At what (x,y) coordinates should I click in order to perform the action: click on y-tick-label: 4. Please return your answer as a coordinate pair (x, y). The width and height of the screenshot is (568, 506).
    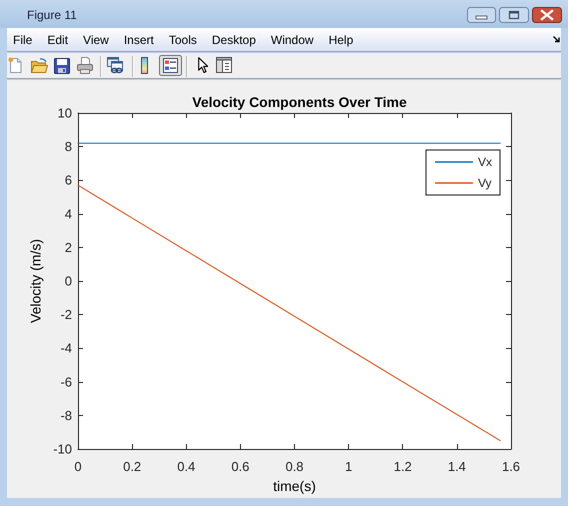
    Looking at the image, I should click on (68, 214).